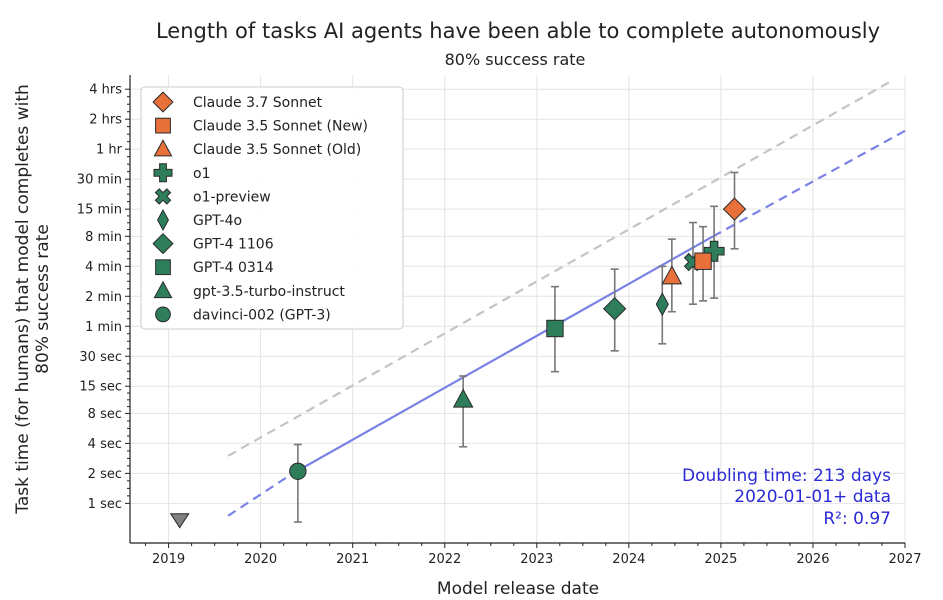 This screenshot has height=600, width=943. I want to click on legend-entry: GPT-4 0314, so click(214, 267).